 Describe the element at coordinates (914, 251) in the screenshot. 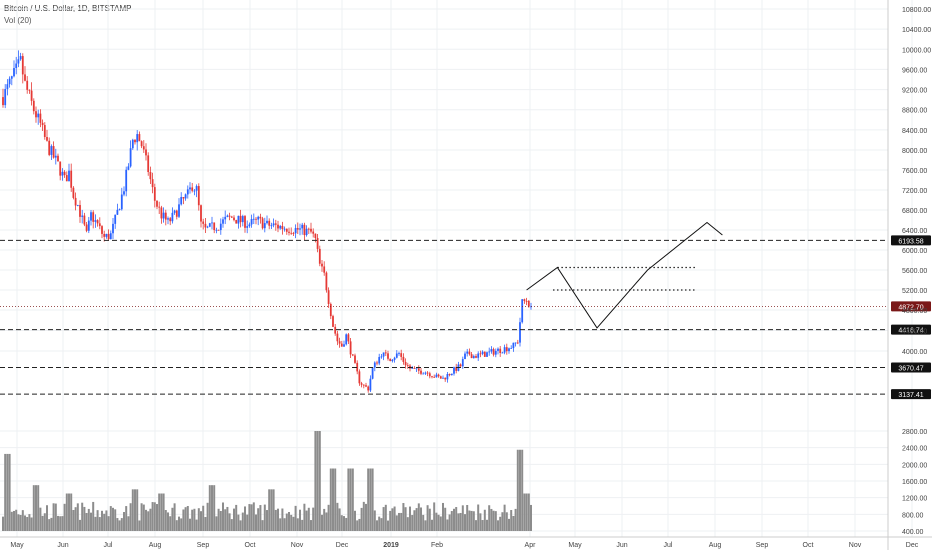

I see `y-tick-label: 6000.00` at that location.